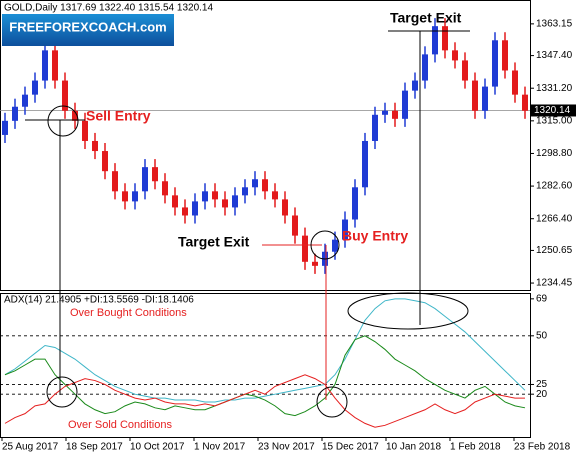 The width and height of the screenshot is (578, 457). Describe the element at coordinates (413, 447) in the screenshot. I see `x-tick-label: 10 Jan 2018` at that location.